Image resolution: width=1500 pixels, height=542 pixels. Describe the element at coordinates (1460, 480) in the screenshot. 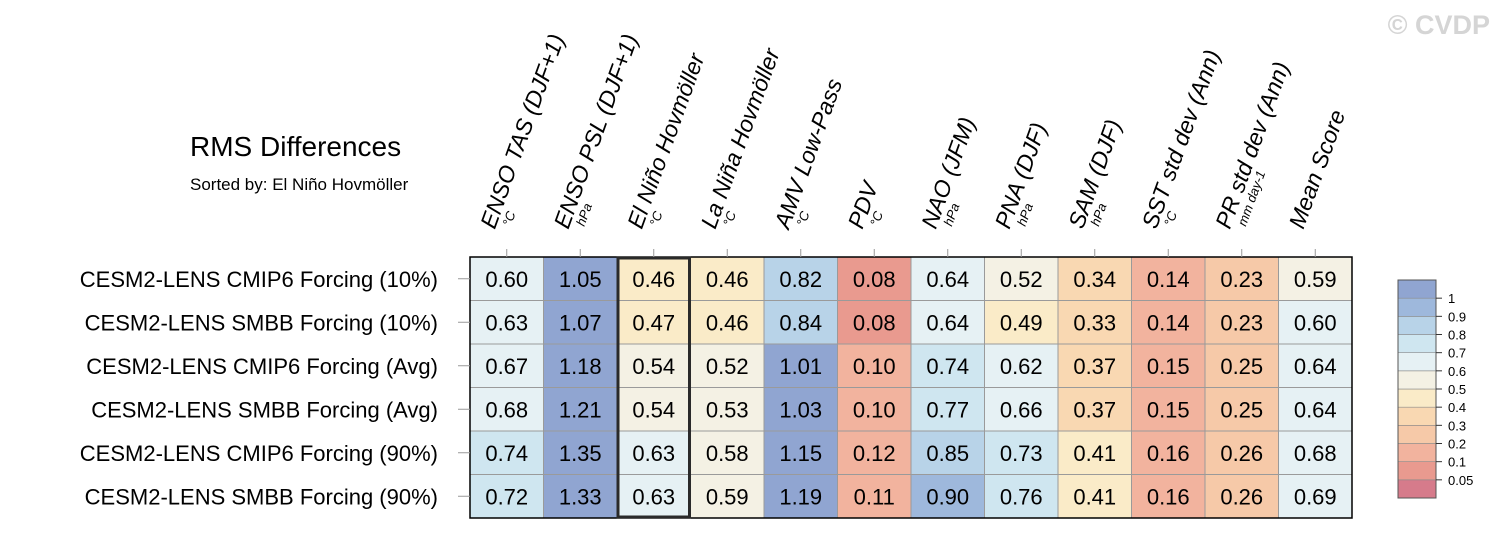

I see `colorbar-label: 0.05` at that location.